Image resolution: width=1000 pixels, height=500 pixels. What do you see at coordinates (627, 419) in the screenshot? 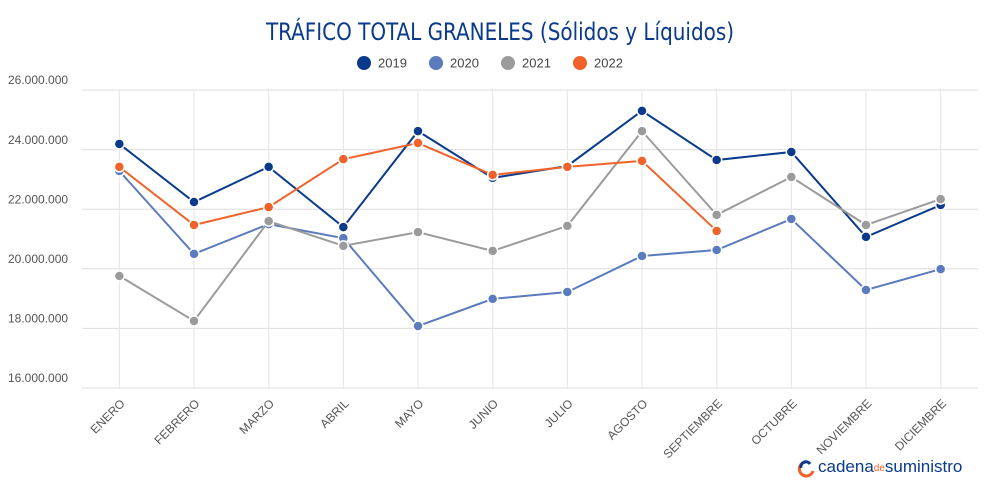
I see `x-tick-label: AGOSTO` at bounding box center [627, 419].